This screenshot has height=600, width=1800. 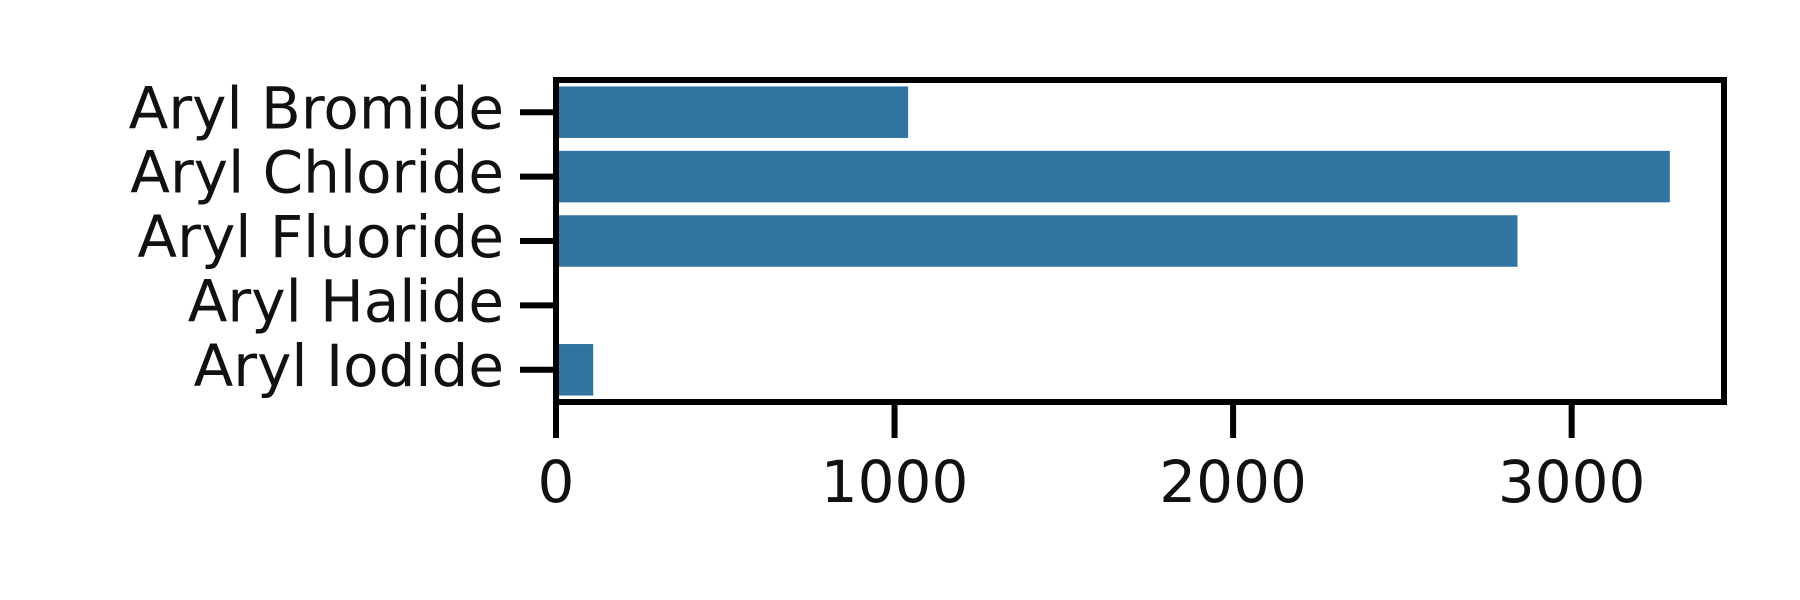 What do you see at coordinates (1113, 176) in the screenshot?
I see `bar-aryl-chloride` at bounding box center [1113, 176].